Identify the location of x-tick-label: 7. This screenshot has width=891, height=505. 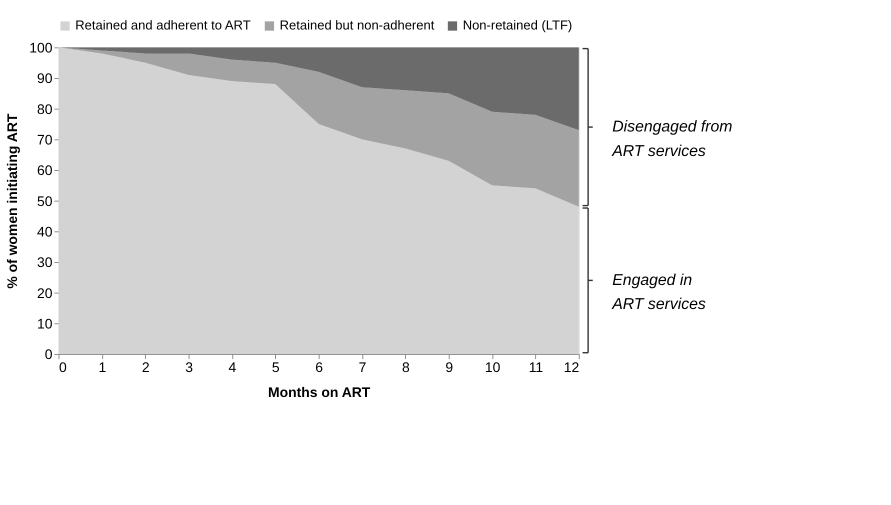
(362, 367).